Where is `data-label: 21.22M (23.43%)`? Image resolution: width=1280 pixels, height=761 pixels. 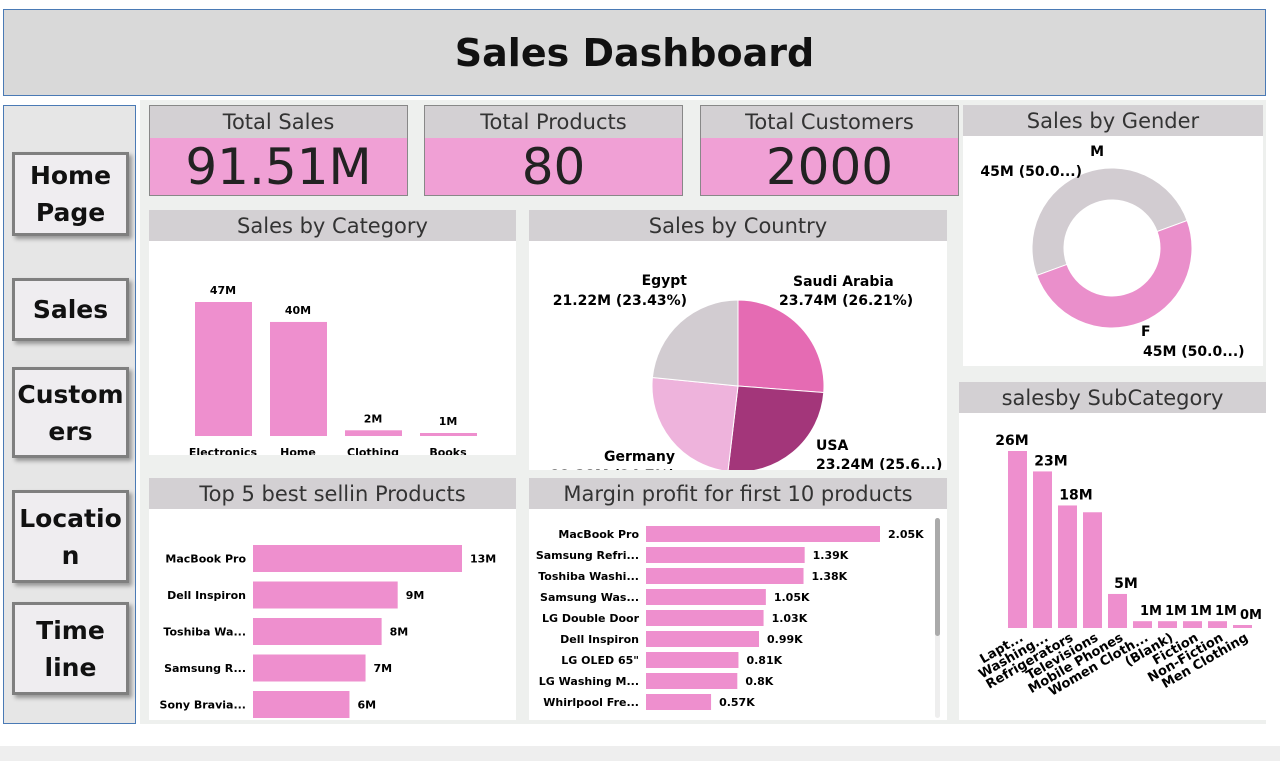
data-label: 21.22M (23.43%) is located at coordinates (620, 301).